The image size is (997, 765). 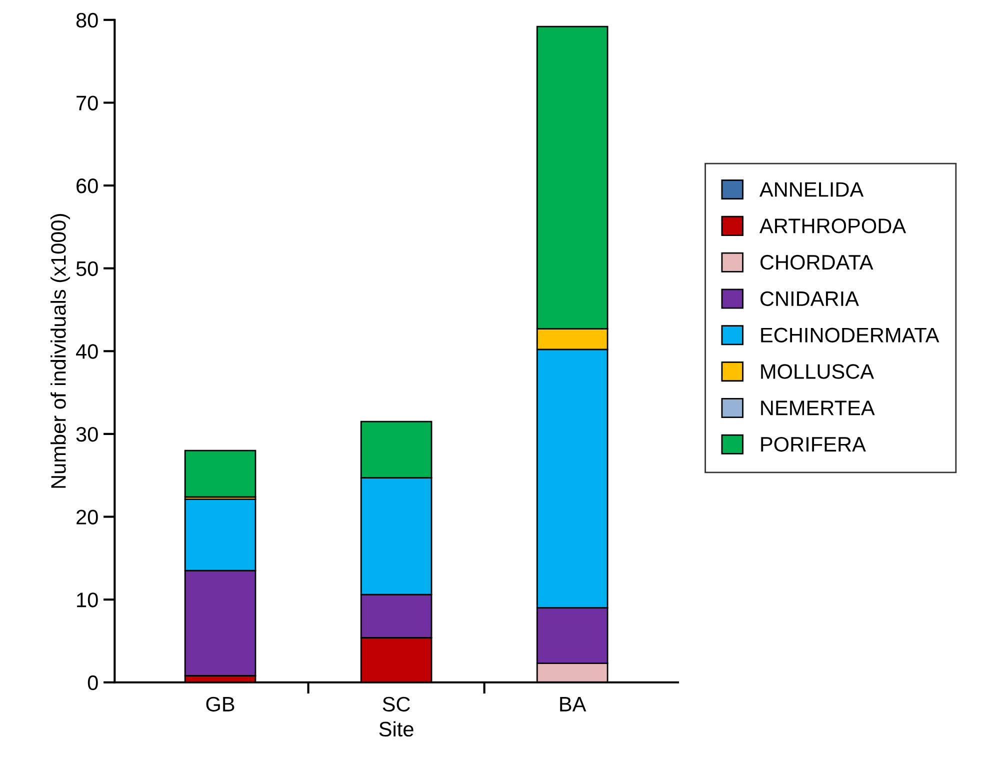 What do you see at coordinates (813, 444) in the screenshot?
I see `legend-label: PORIFERA` at bounding box center [813, 444].